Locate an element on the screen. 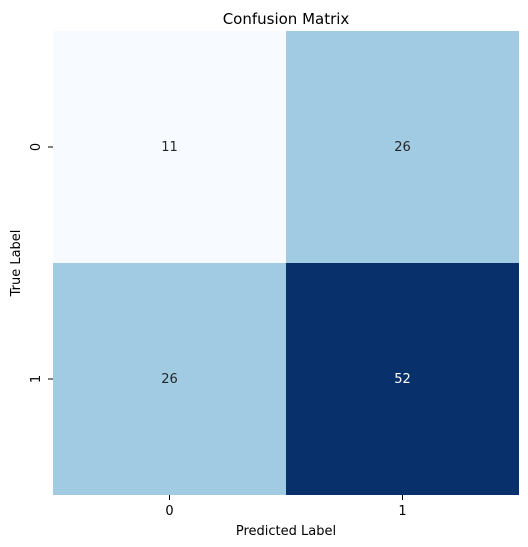  cell-value-label-1-1: 52 is located at coordinates (402, 379).